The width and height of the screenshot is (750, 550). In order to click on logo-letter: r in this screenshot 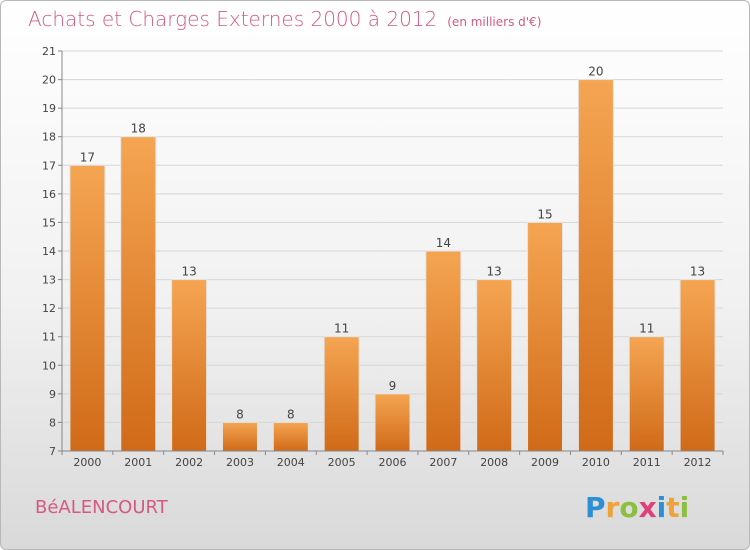, I will do `click(612, 507)`.